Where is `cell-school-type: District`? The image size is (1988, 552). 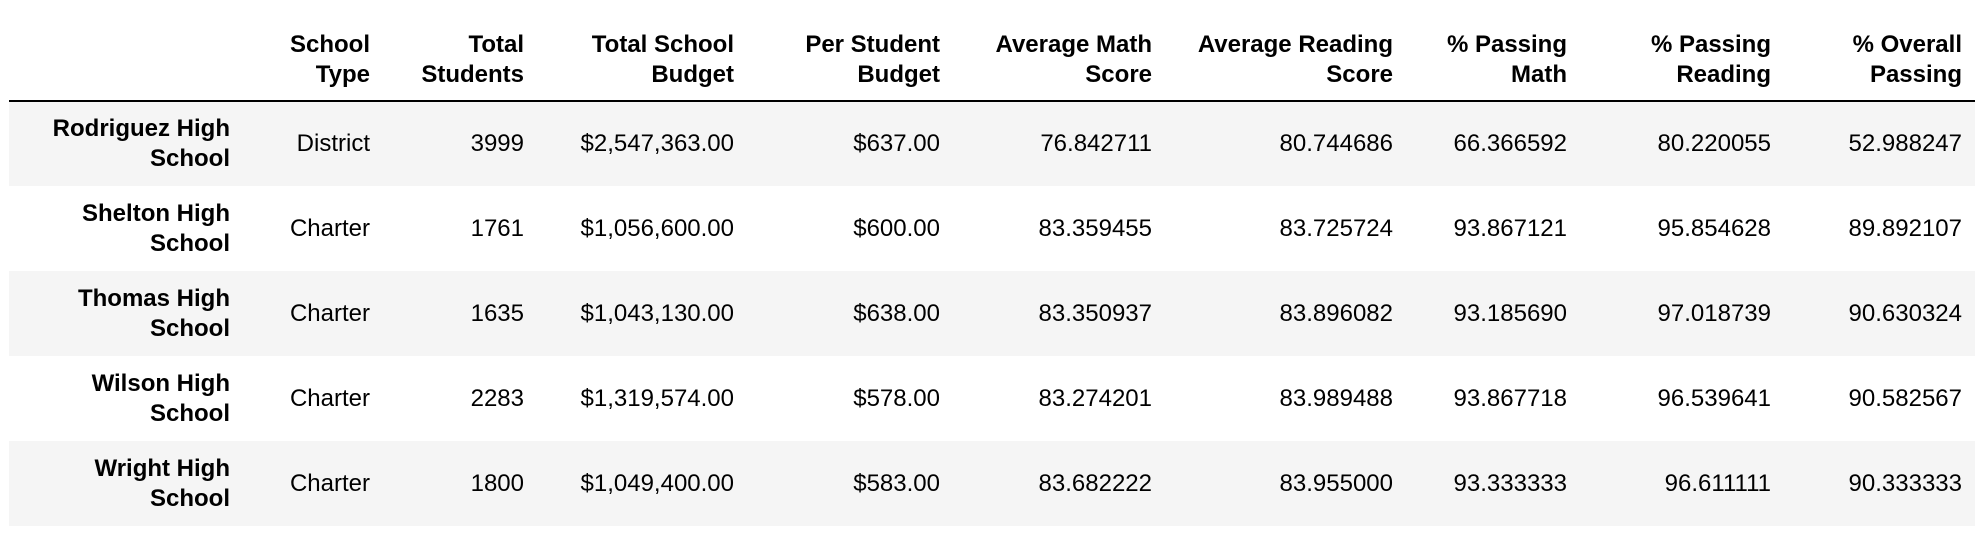 cell-school-type: District is located at coordinates (333, 143).